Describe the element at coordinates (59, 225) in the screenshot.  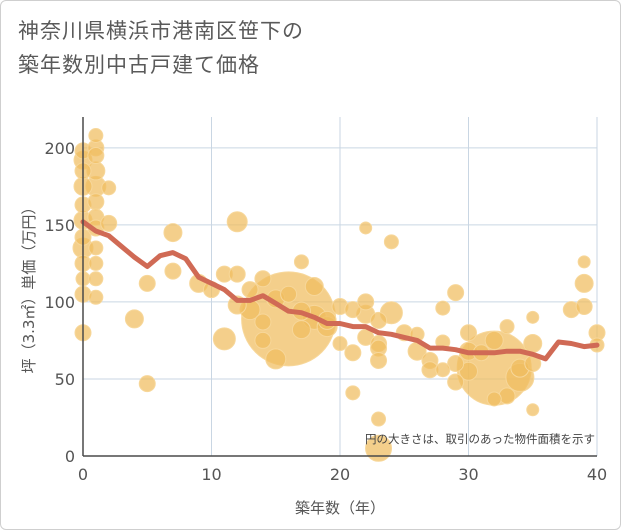
I see `y-tick-label: 150` at that location.